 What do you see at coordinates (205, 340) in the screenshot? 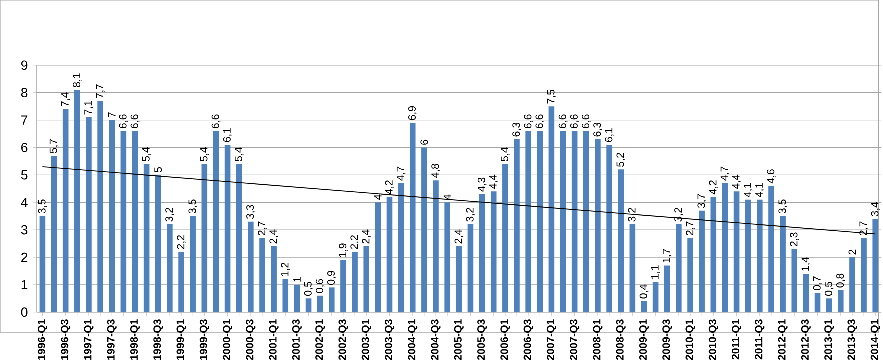
I see `x-tick-label: 1999-Q3` at bounding box center [205, 340].